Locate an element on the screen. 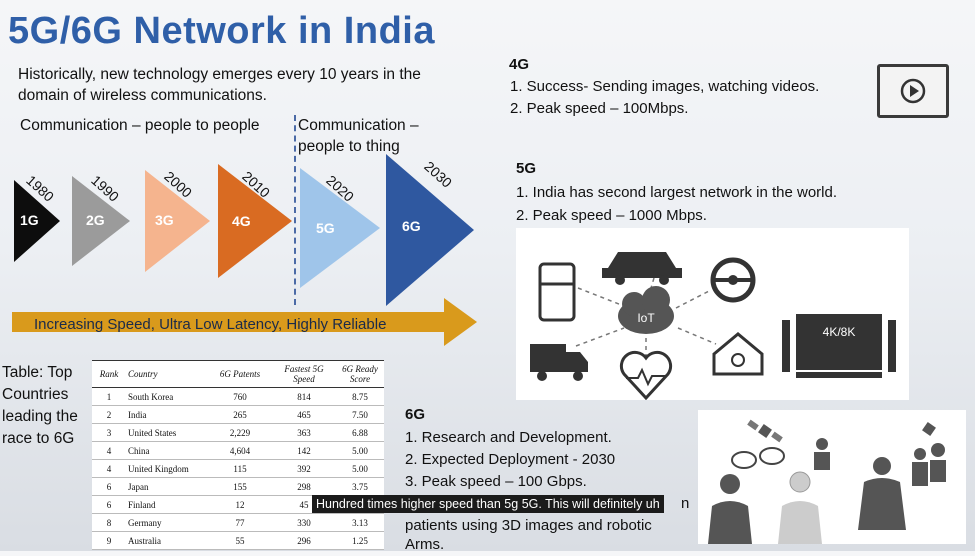 This screenshot has height=556, width=975. section-5g-item-2: 2. Peak speed – 1000 Mbps. is located at coordinates (611, 215).